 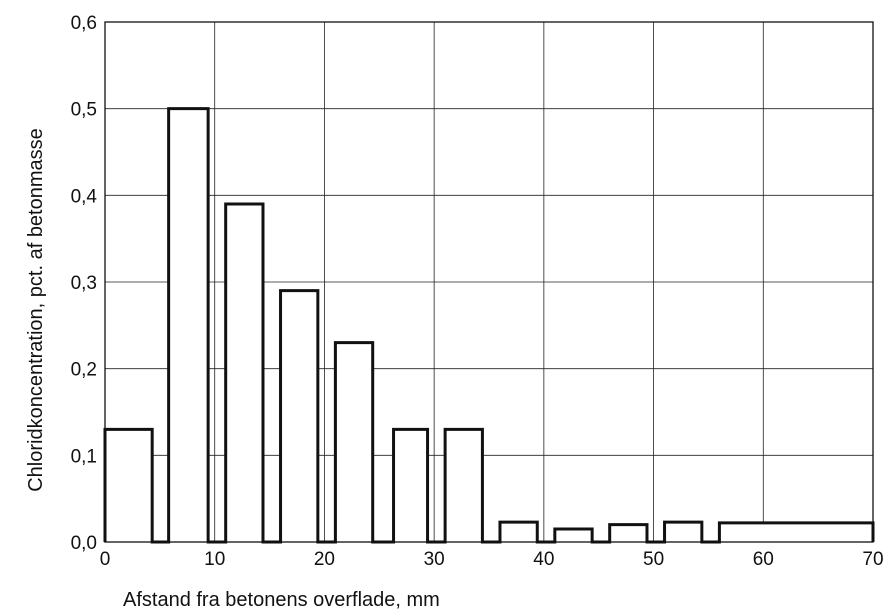 I want to click on x-tick-label: 30, so click(x=434, y=559).